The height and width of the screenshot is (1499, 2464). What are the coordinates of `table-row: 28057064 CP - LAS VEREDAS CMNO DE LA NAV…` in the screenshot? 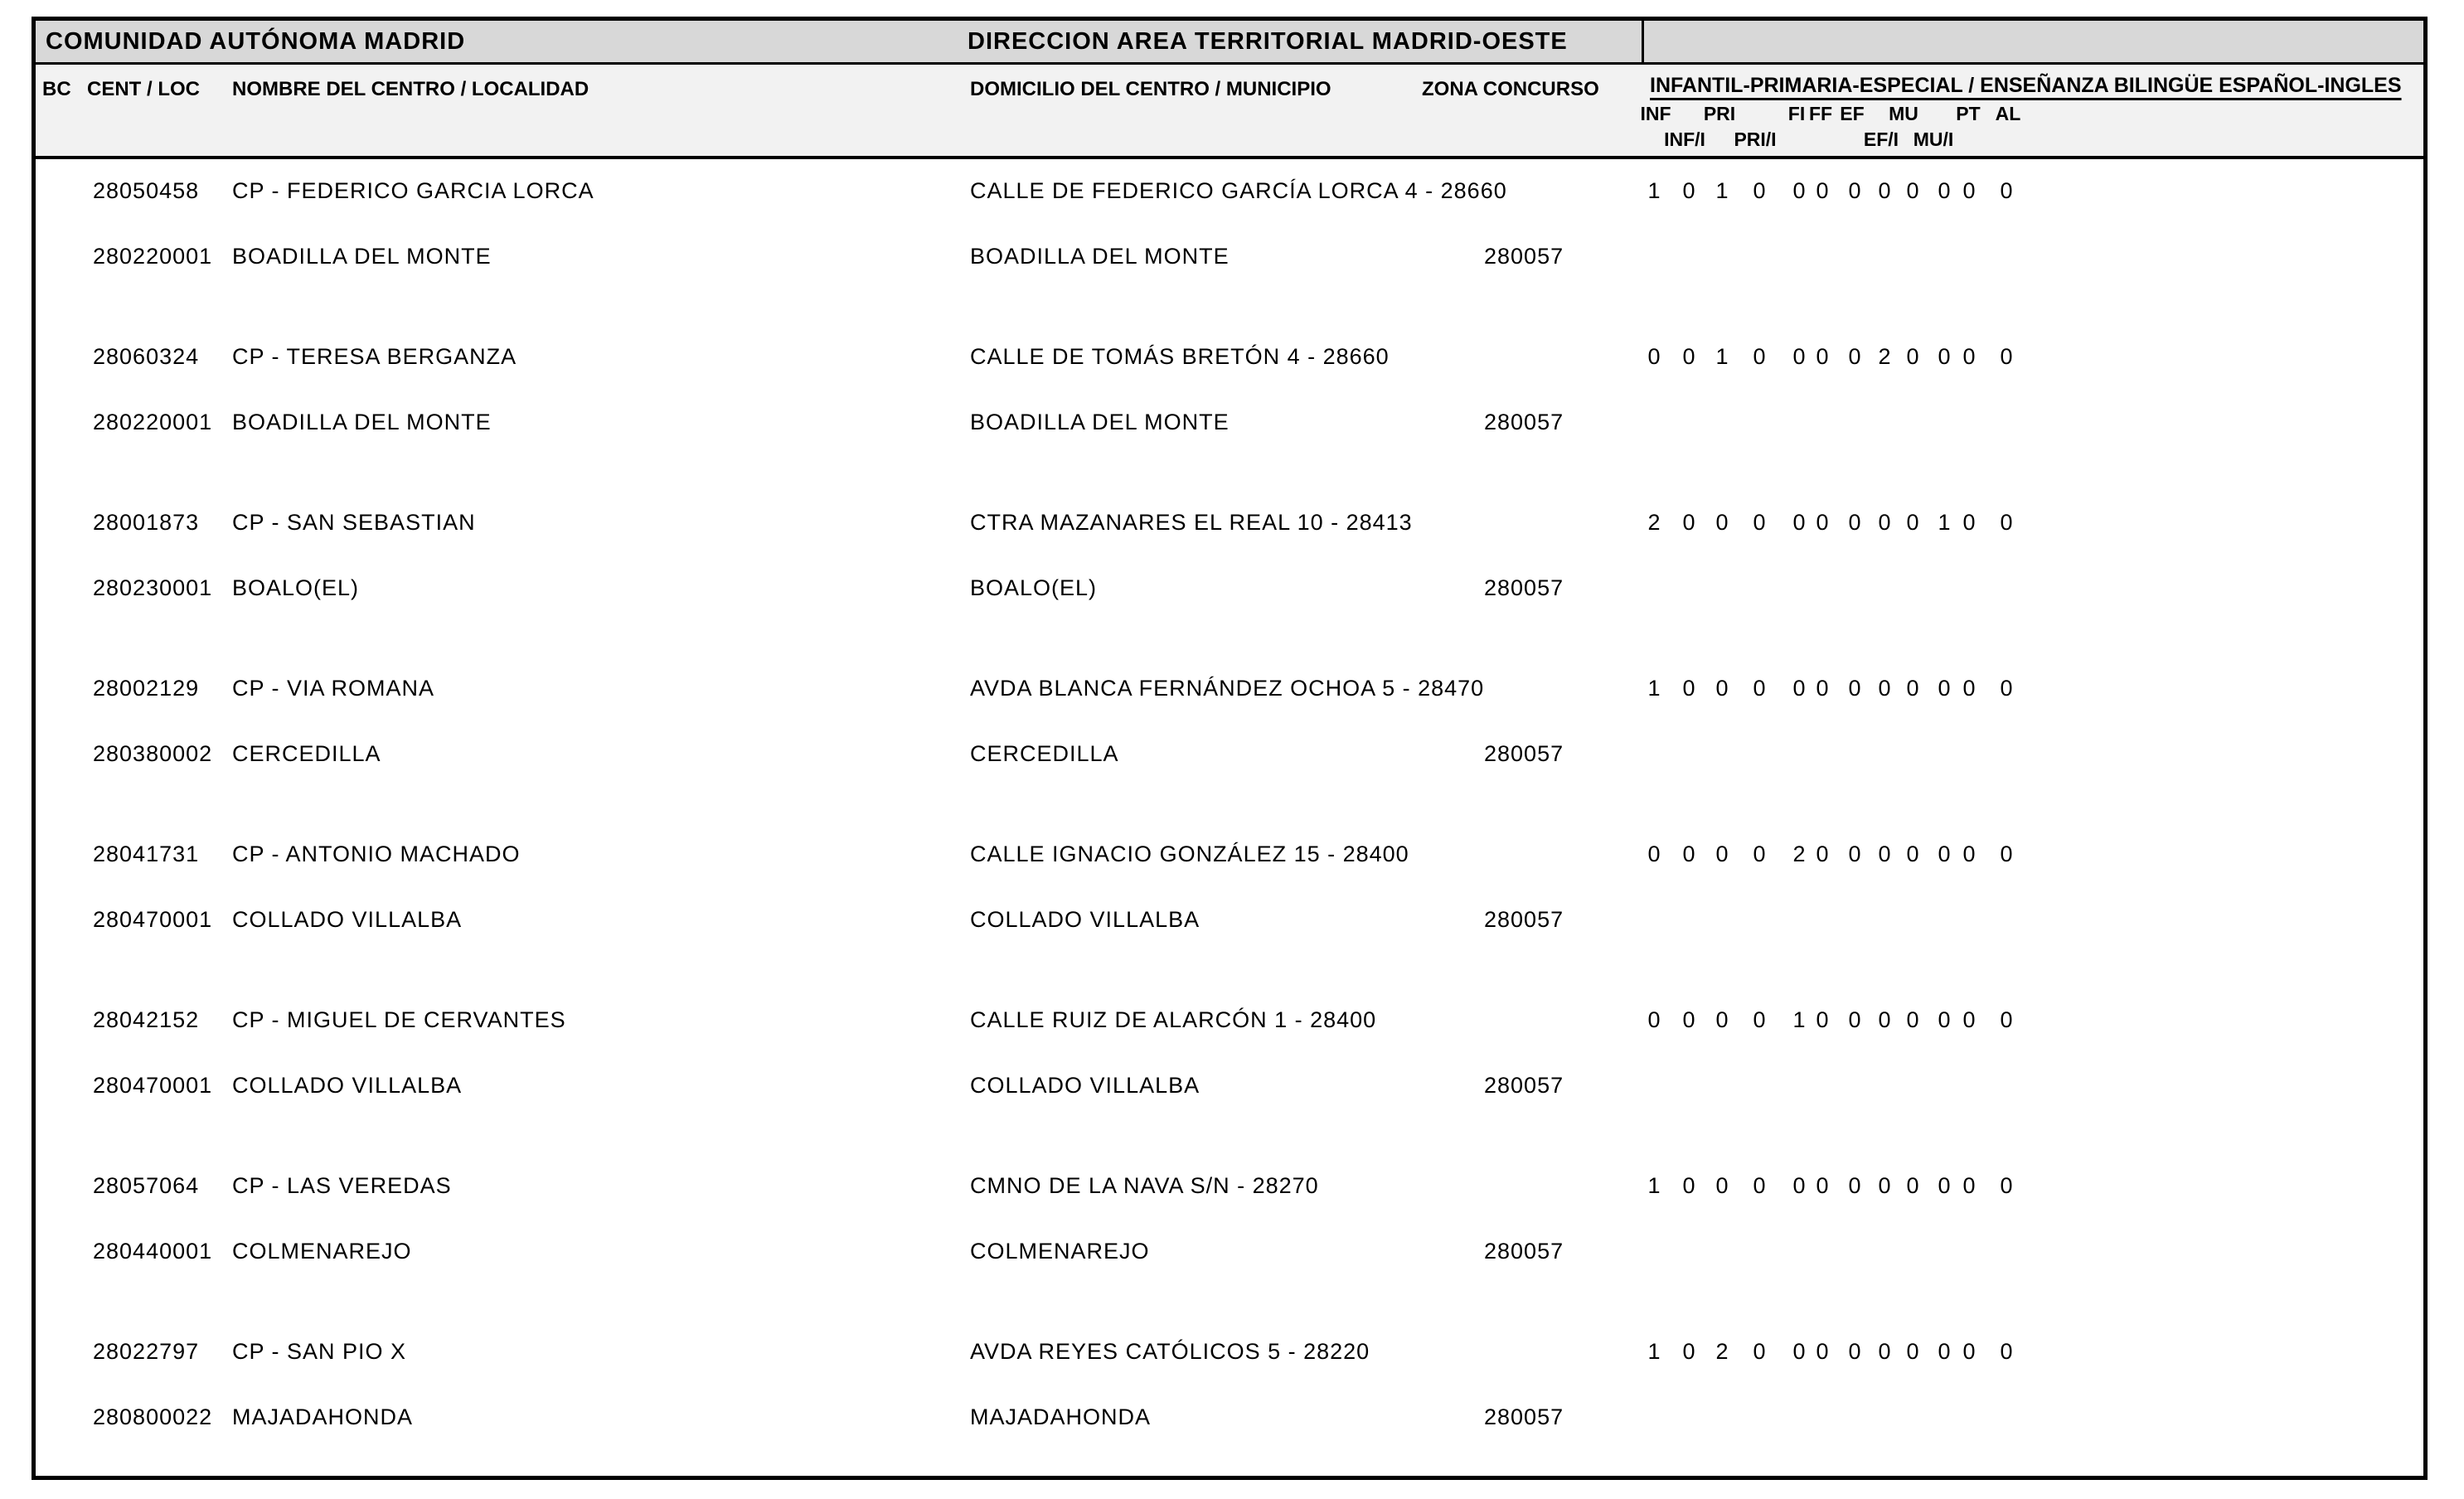 It's located at (1229, 1256).